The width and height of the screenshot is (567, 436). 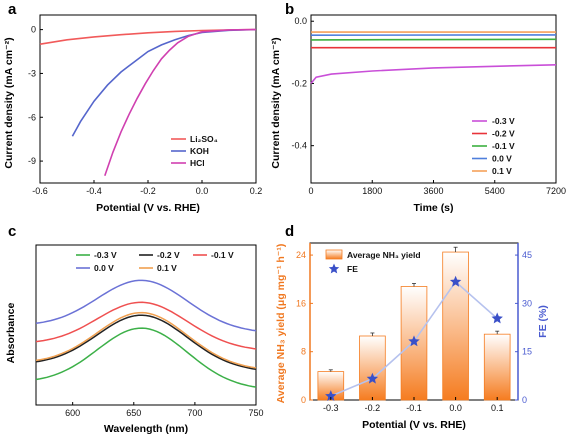 What do you see at coordinates (32, 161) in the screenshot?
I see `y-tick-label-a: -9` at bounding box center [32, 161].